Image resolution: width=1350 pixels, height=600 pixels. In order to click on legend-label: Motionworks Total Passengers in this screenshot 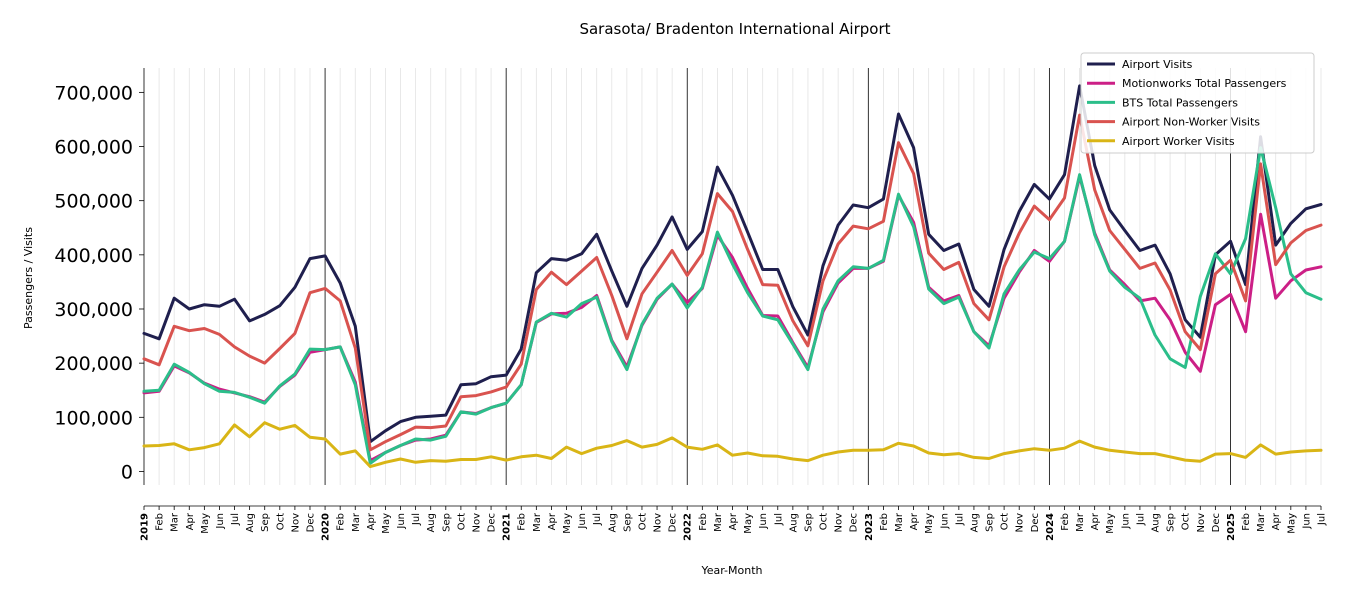, I will do `click(1204, 83)`.